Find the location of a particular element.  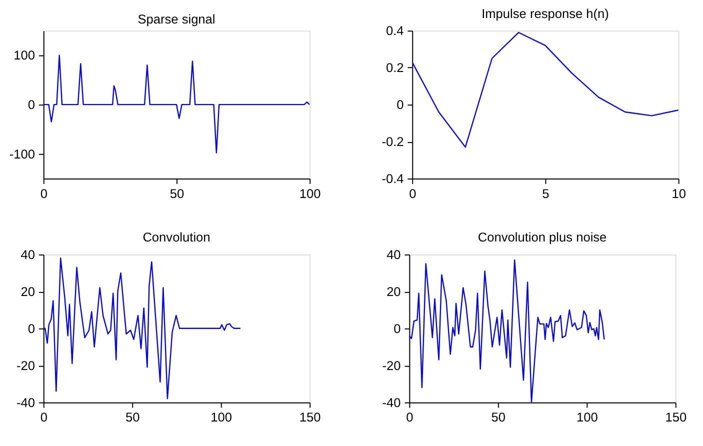

y-tick-label: -0.2 is located at coordinates (393, 141).